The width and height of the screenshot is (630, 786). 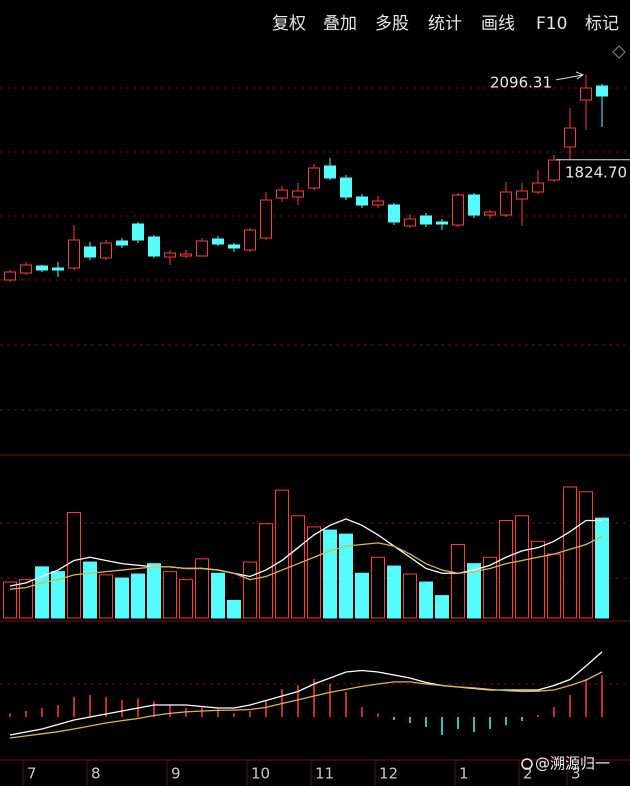 What do you see at coordinates (528, 774) in the screenshot?
I see `x-tick-label: 2` at bounding box center [528, 774].